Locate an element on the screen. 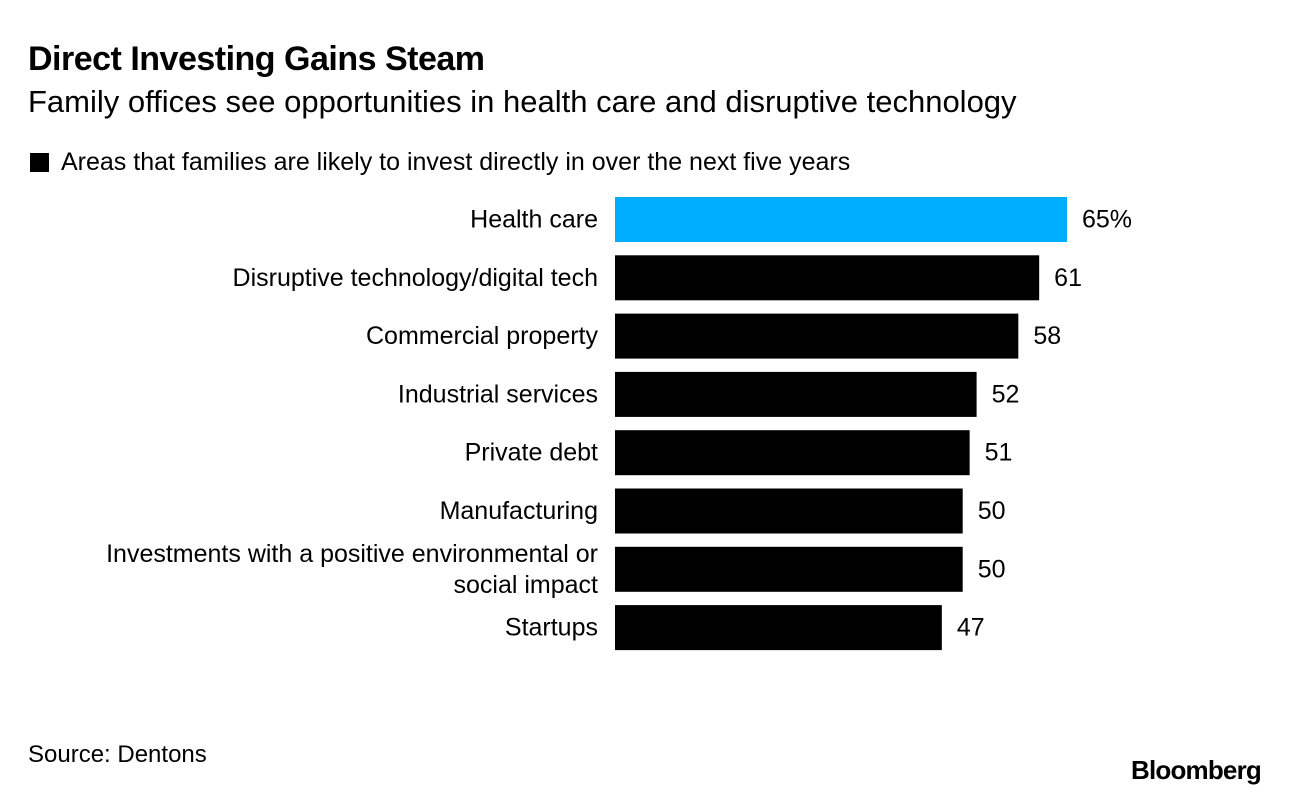  value-label-2: 58 is located at coordinates (1047, 336).